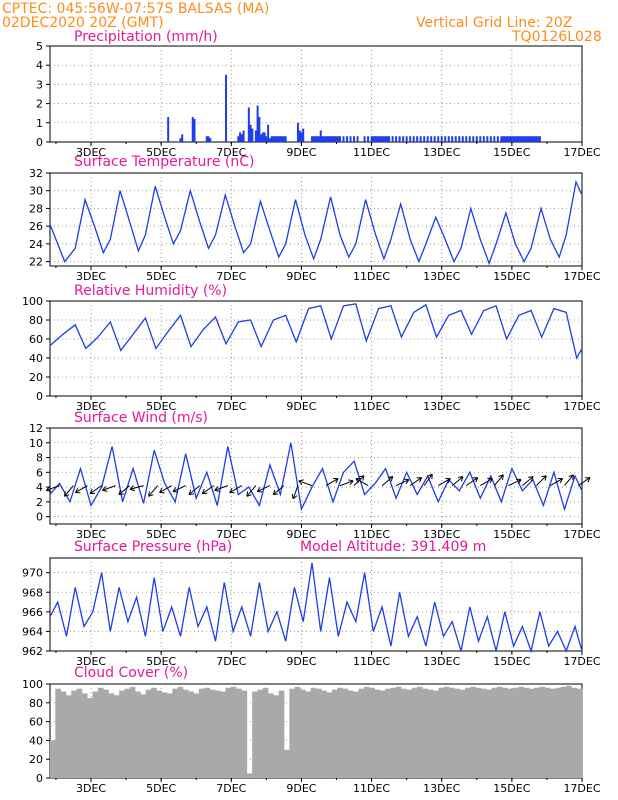 This screenshot has height=800, width=618. I want to click on y-tick-label: 4, so click(39, 487).